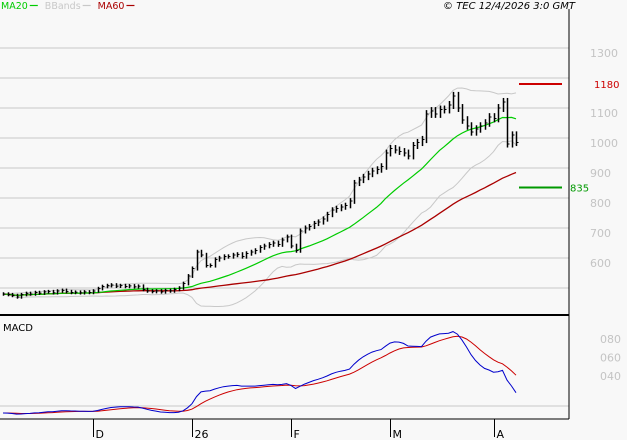 Image resolution: width=627 pixels, height=440 pixels. Describe the element at coordinates (509, 6) in the screenshot. I see `copyright-label: © TEC 12/4/2026 3:0 GMT` at that location.